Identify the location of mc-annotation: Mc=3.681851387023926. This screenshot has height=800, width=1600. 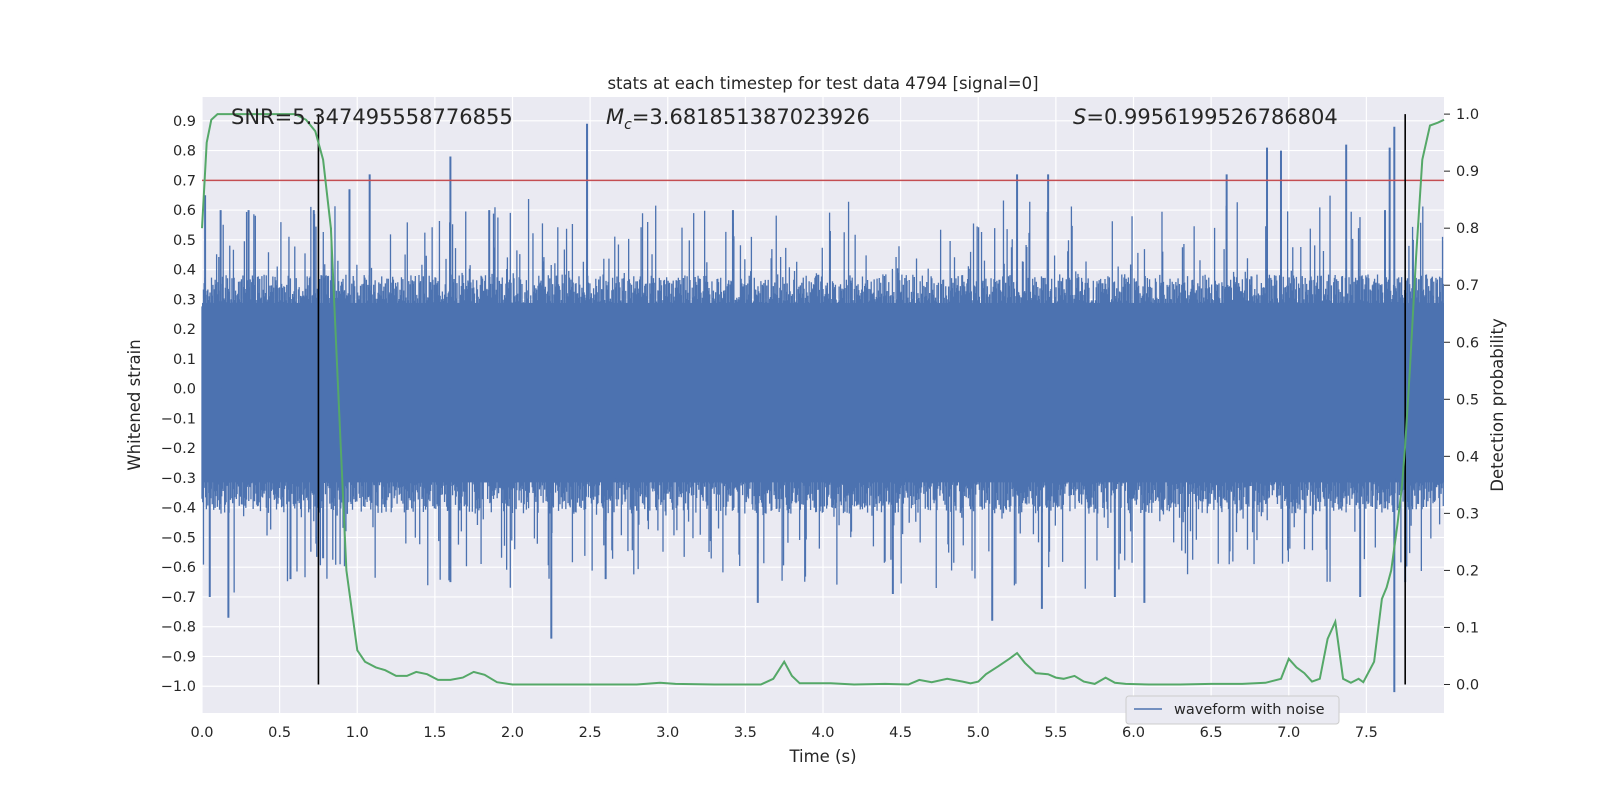
(738, 119).